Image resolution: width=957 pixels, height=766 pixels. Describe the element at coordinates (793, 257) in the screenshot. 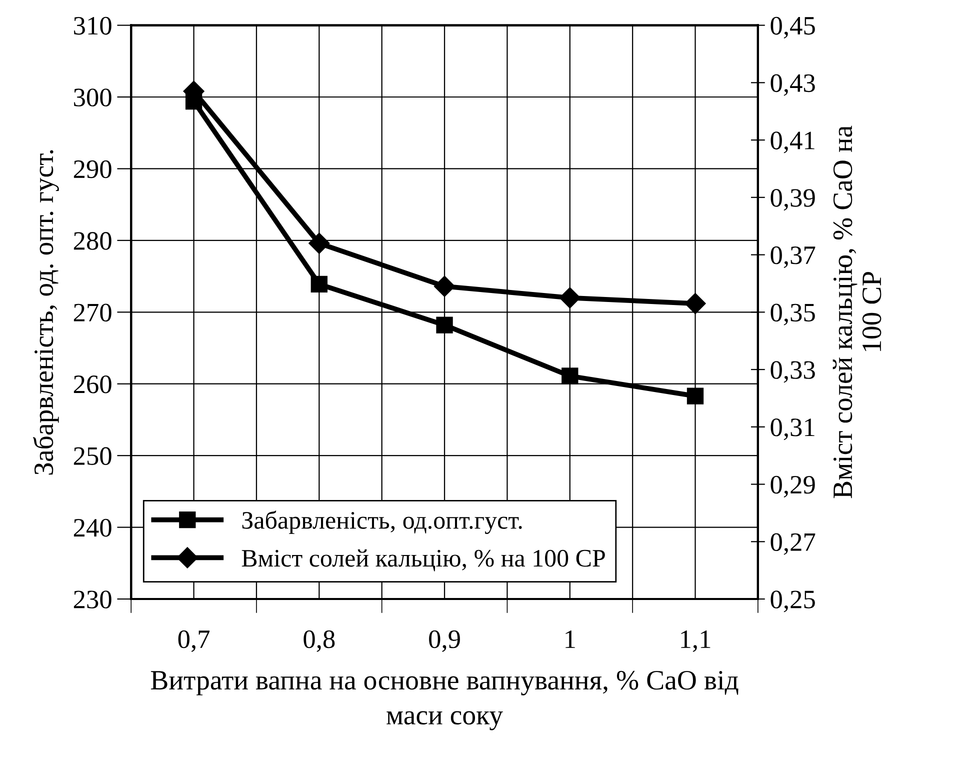

I see `y2-tick-label: 0,37` at that location.